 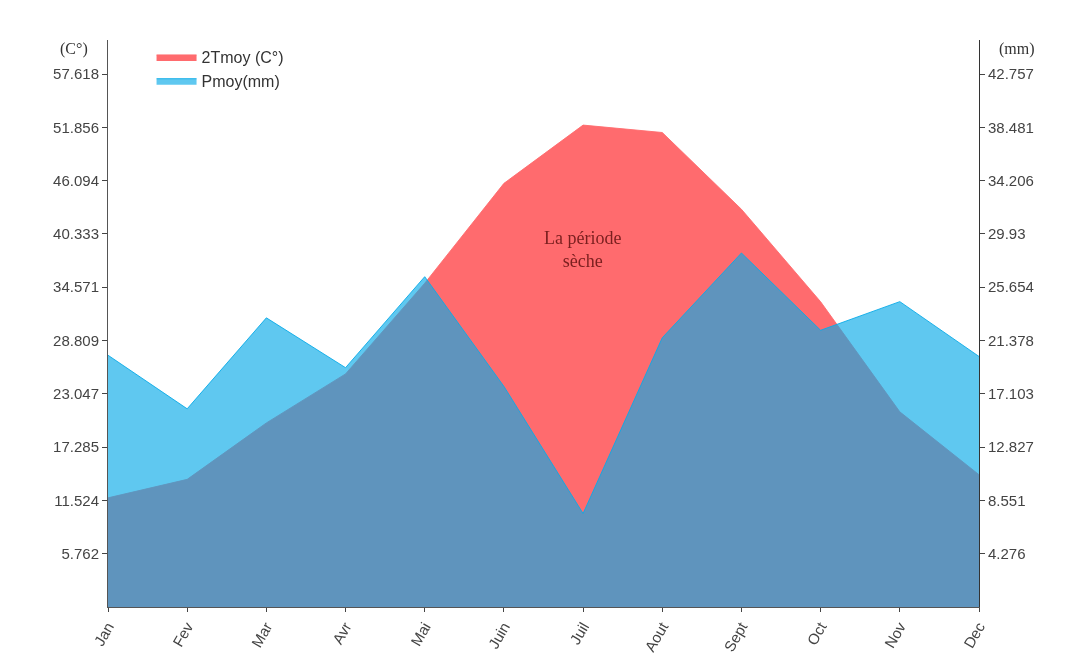 What do you see at coordinates (498, 635) in the screenshot?
I see `x-tick-label: Juin` at bounding box center [498, 635].